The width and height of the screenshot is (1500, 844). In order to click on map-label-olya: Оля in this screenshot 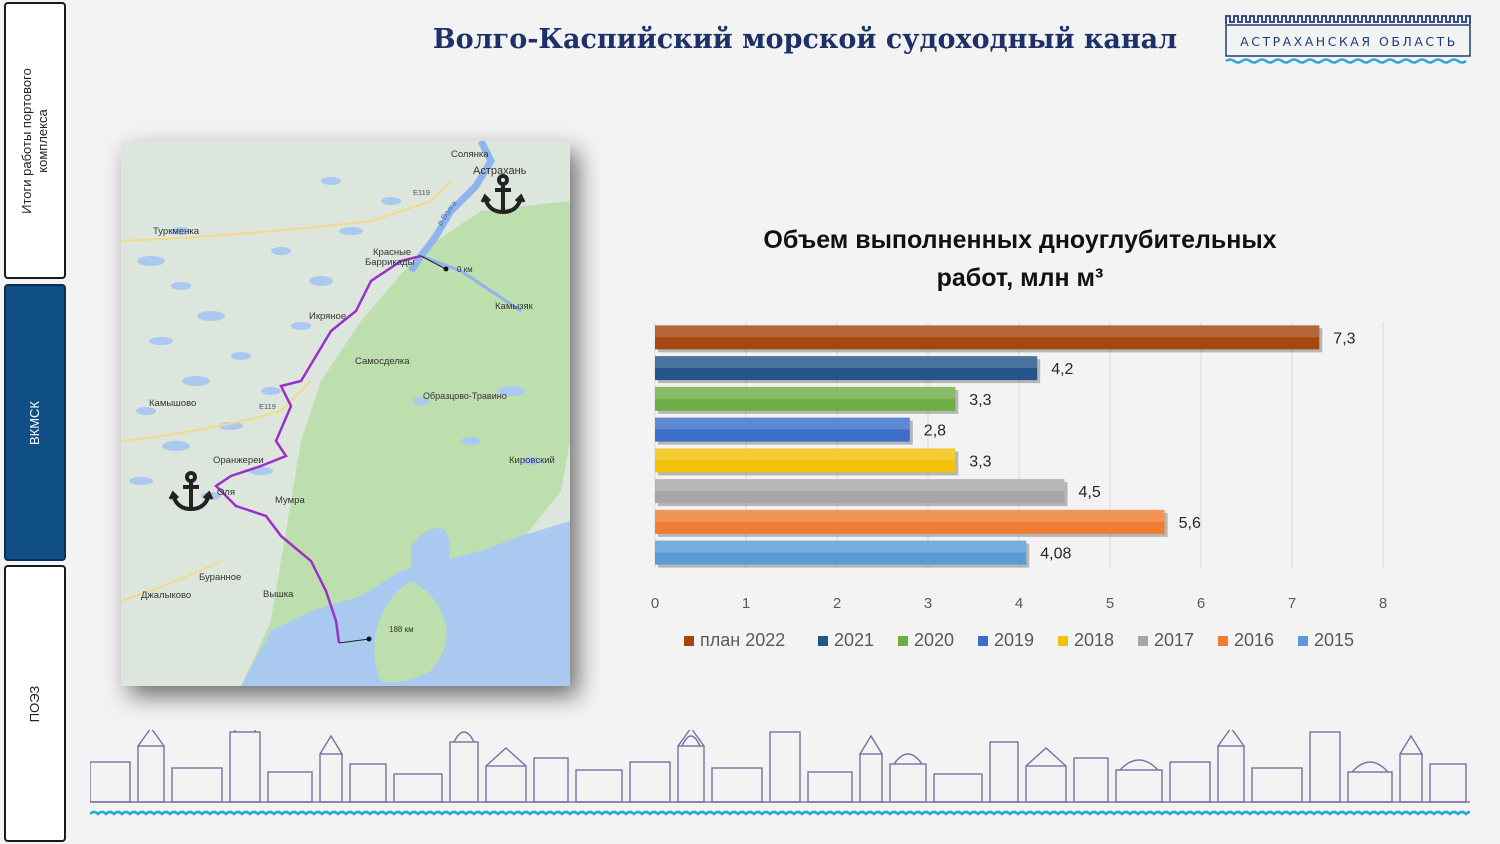, I will do `click(226, 492)`.